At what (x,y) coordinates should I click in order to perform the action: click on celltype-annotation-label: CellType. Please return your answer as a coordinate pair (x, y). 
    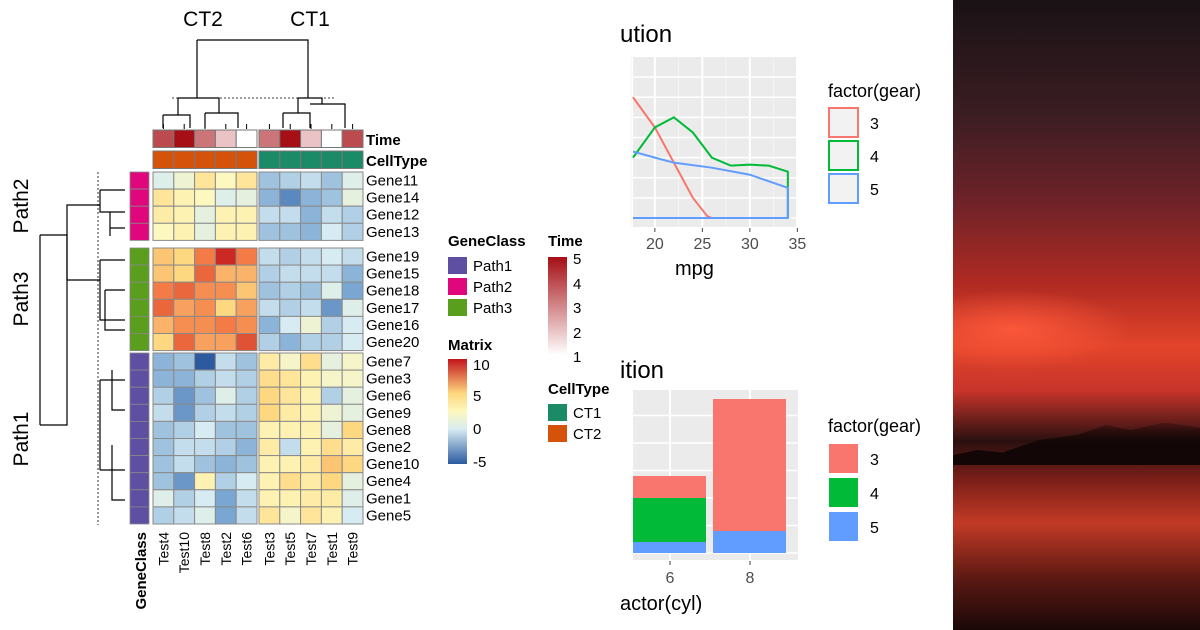
    Looking at the image, I should click on (396, 161).